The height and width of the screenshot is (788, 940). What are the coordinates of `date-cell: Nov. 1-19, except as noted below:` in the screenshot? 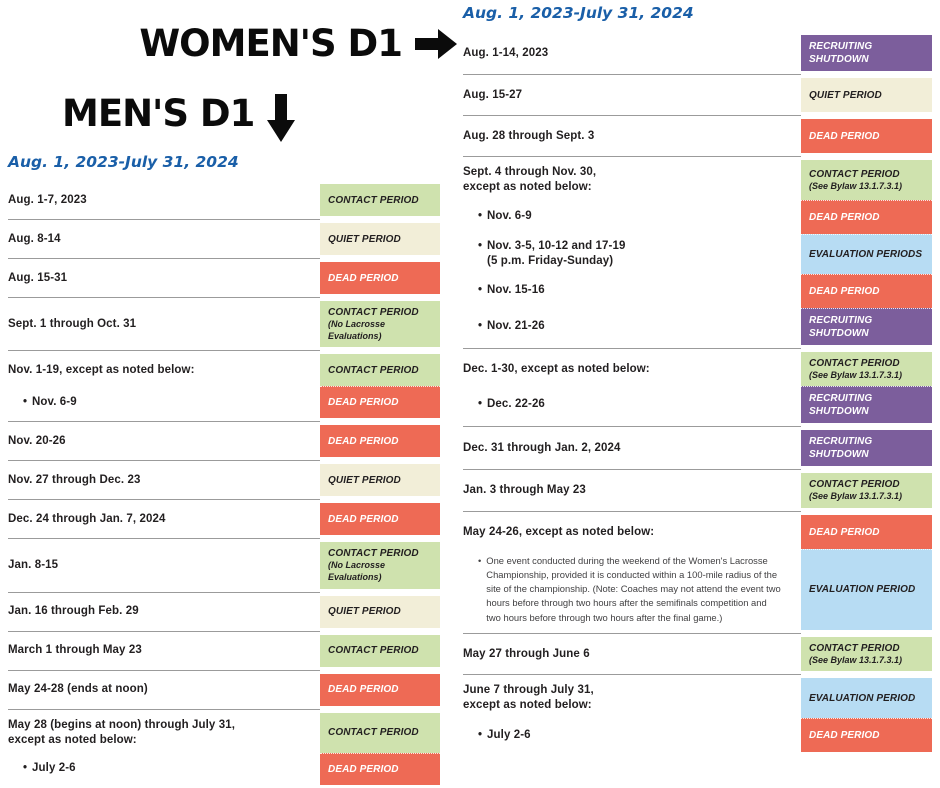 It's located at (164, 370).